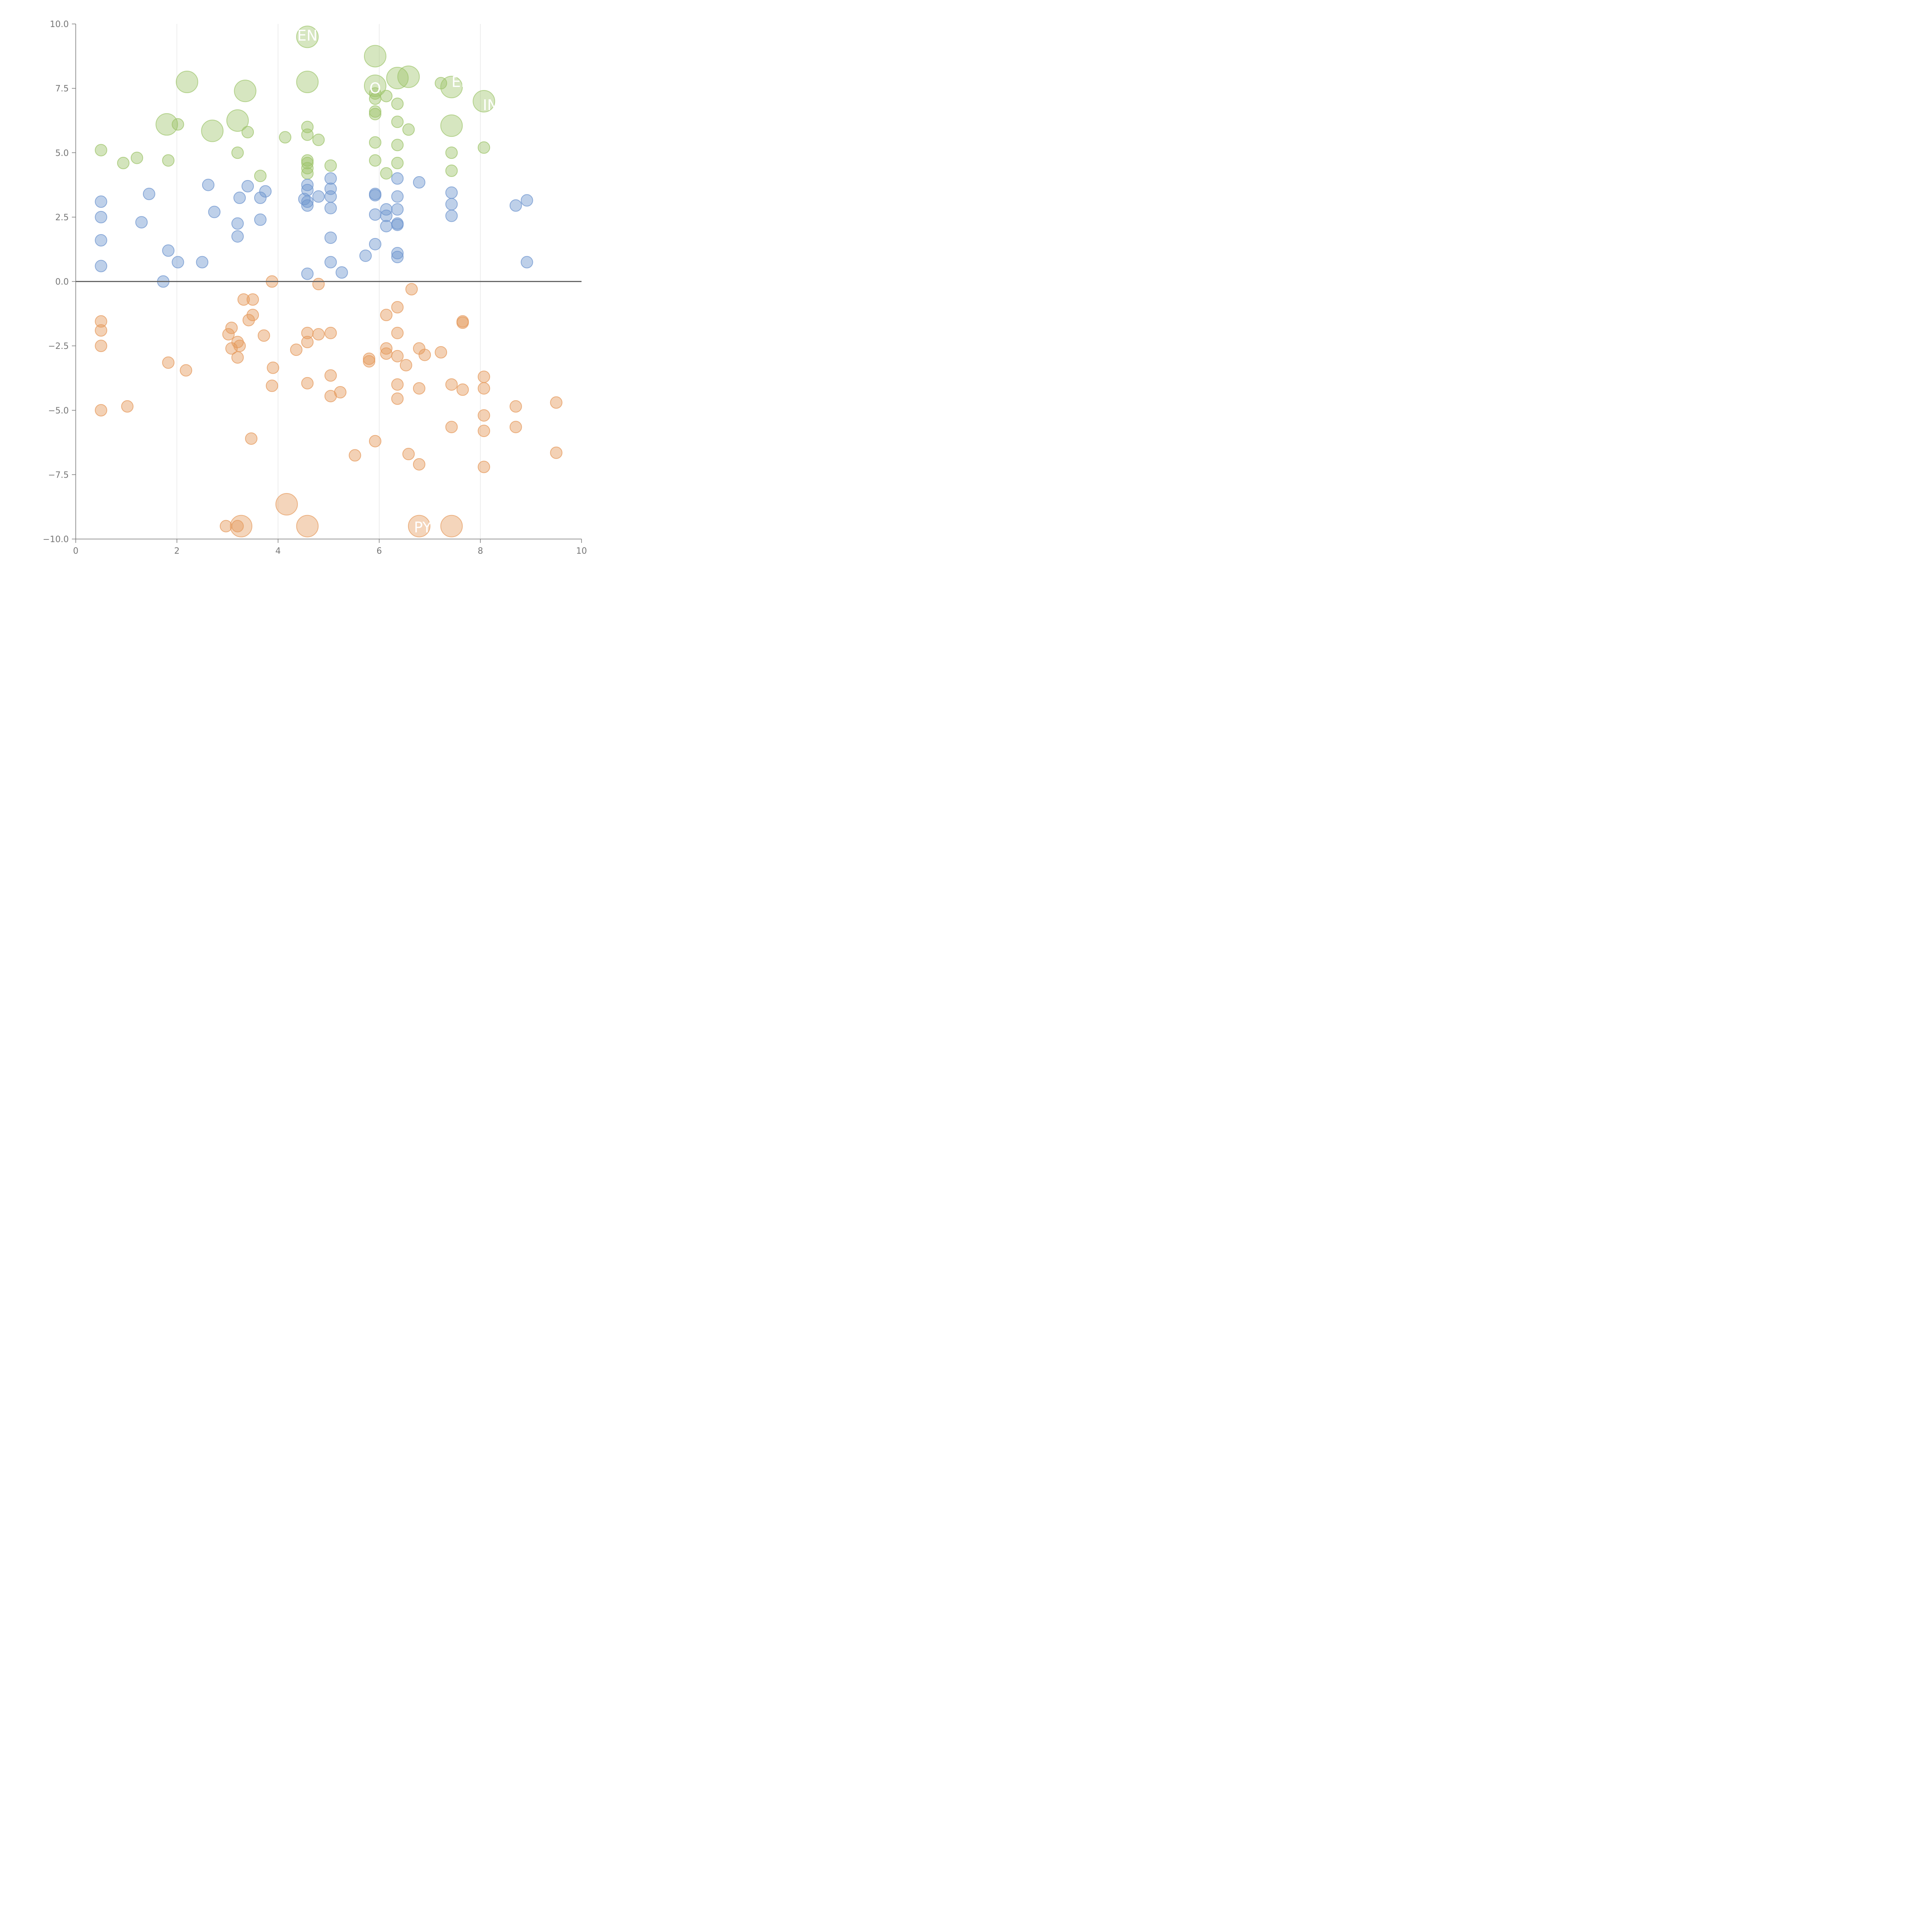 The image size is (1932, 1932). I want to click on y-tick-label: 2.5, so click(62, 218).